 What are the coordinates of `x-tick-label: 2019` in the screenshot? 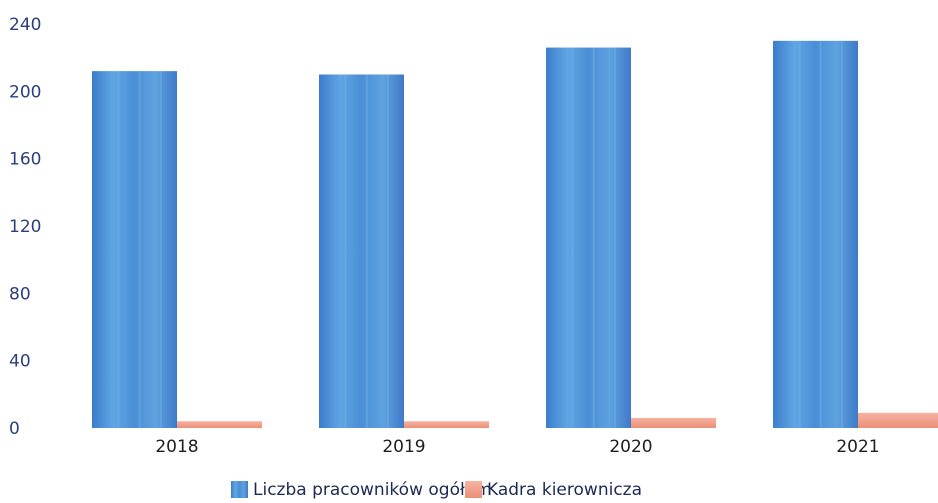 It's located at (403, 447).